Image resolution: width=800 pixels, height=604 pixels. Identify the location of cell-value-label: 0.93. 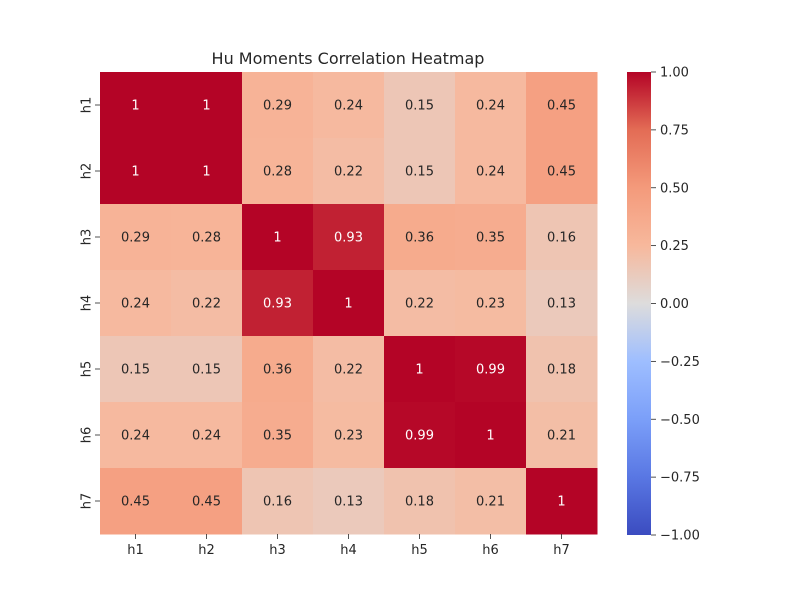
(348, 238).